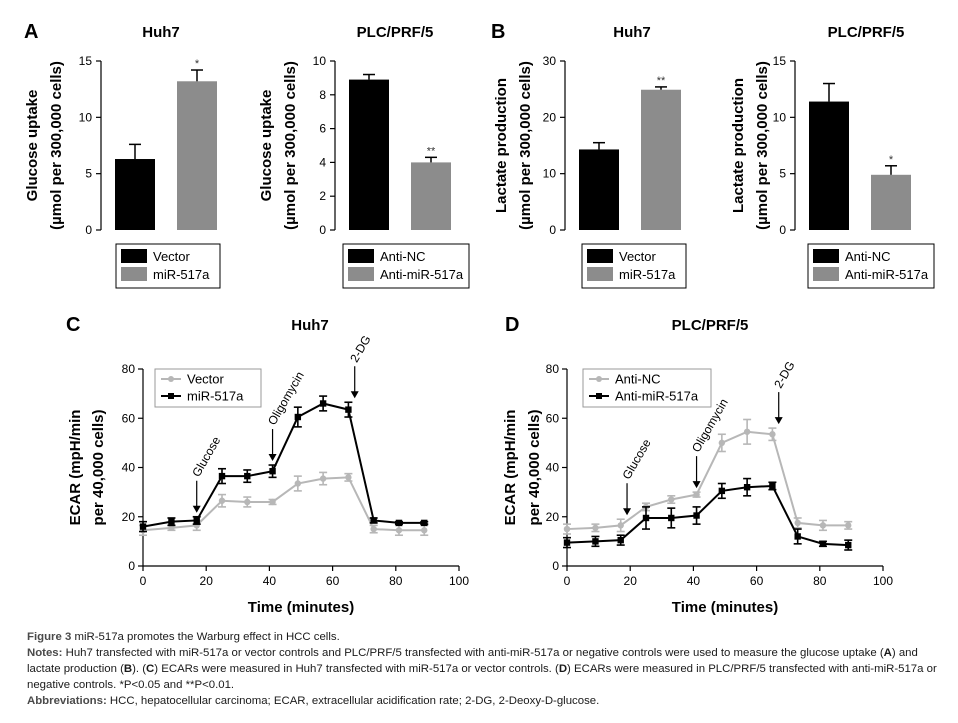 This screenshot has width=958, height=723. Describe the element at coordinates (283, 465) in the screenshot. I see `series-line-mir-517a` at that location.